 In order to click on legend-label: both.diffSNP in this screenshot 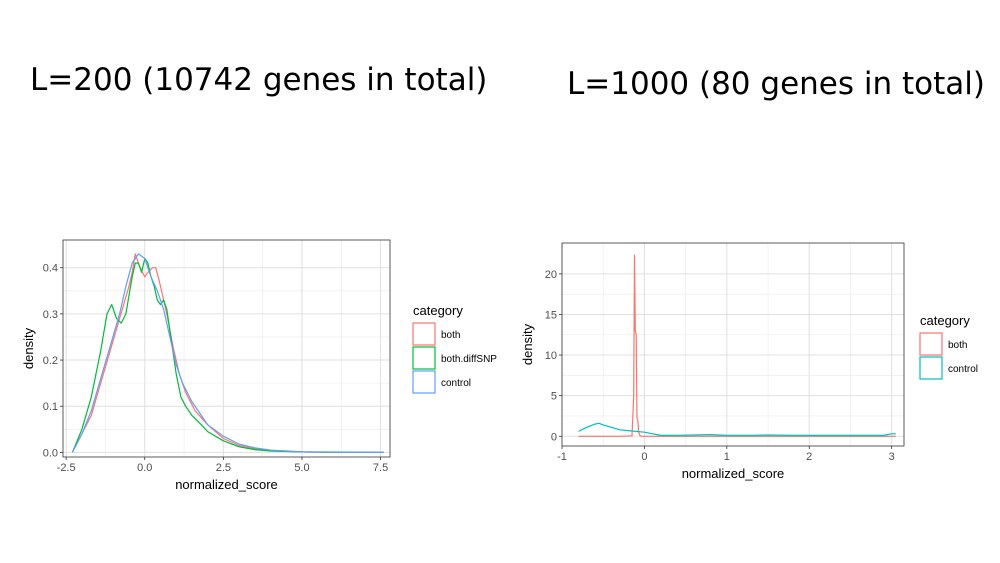, I will do `click(469, 359)`.